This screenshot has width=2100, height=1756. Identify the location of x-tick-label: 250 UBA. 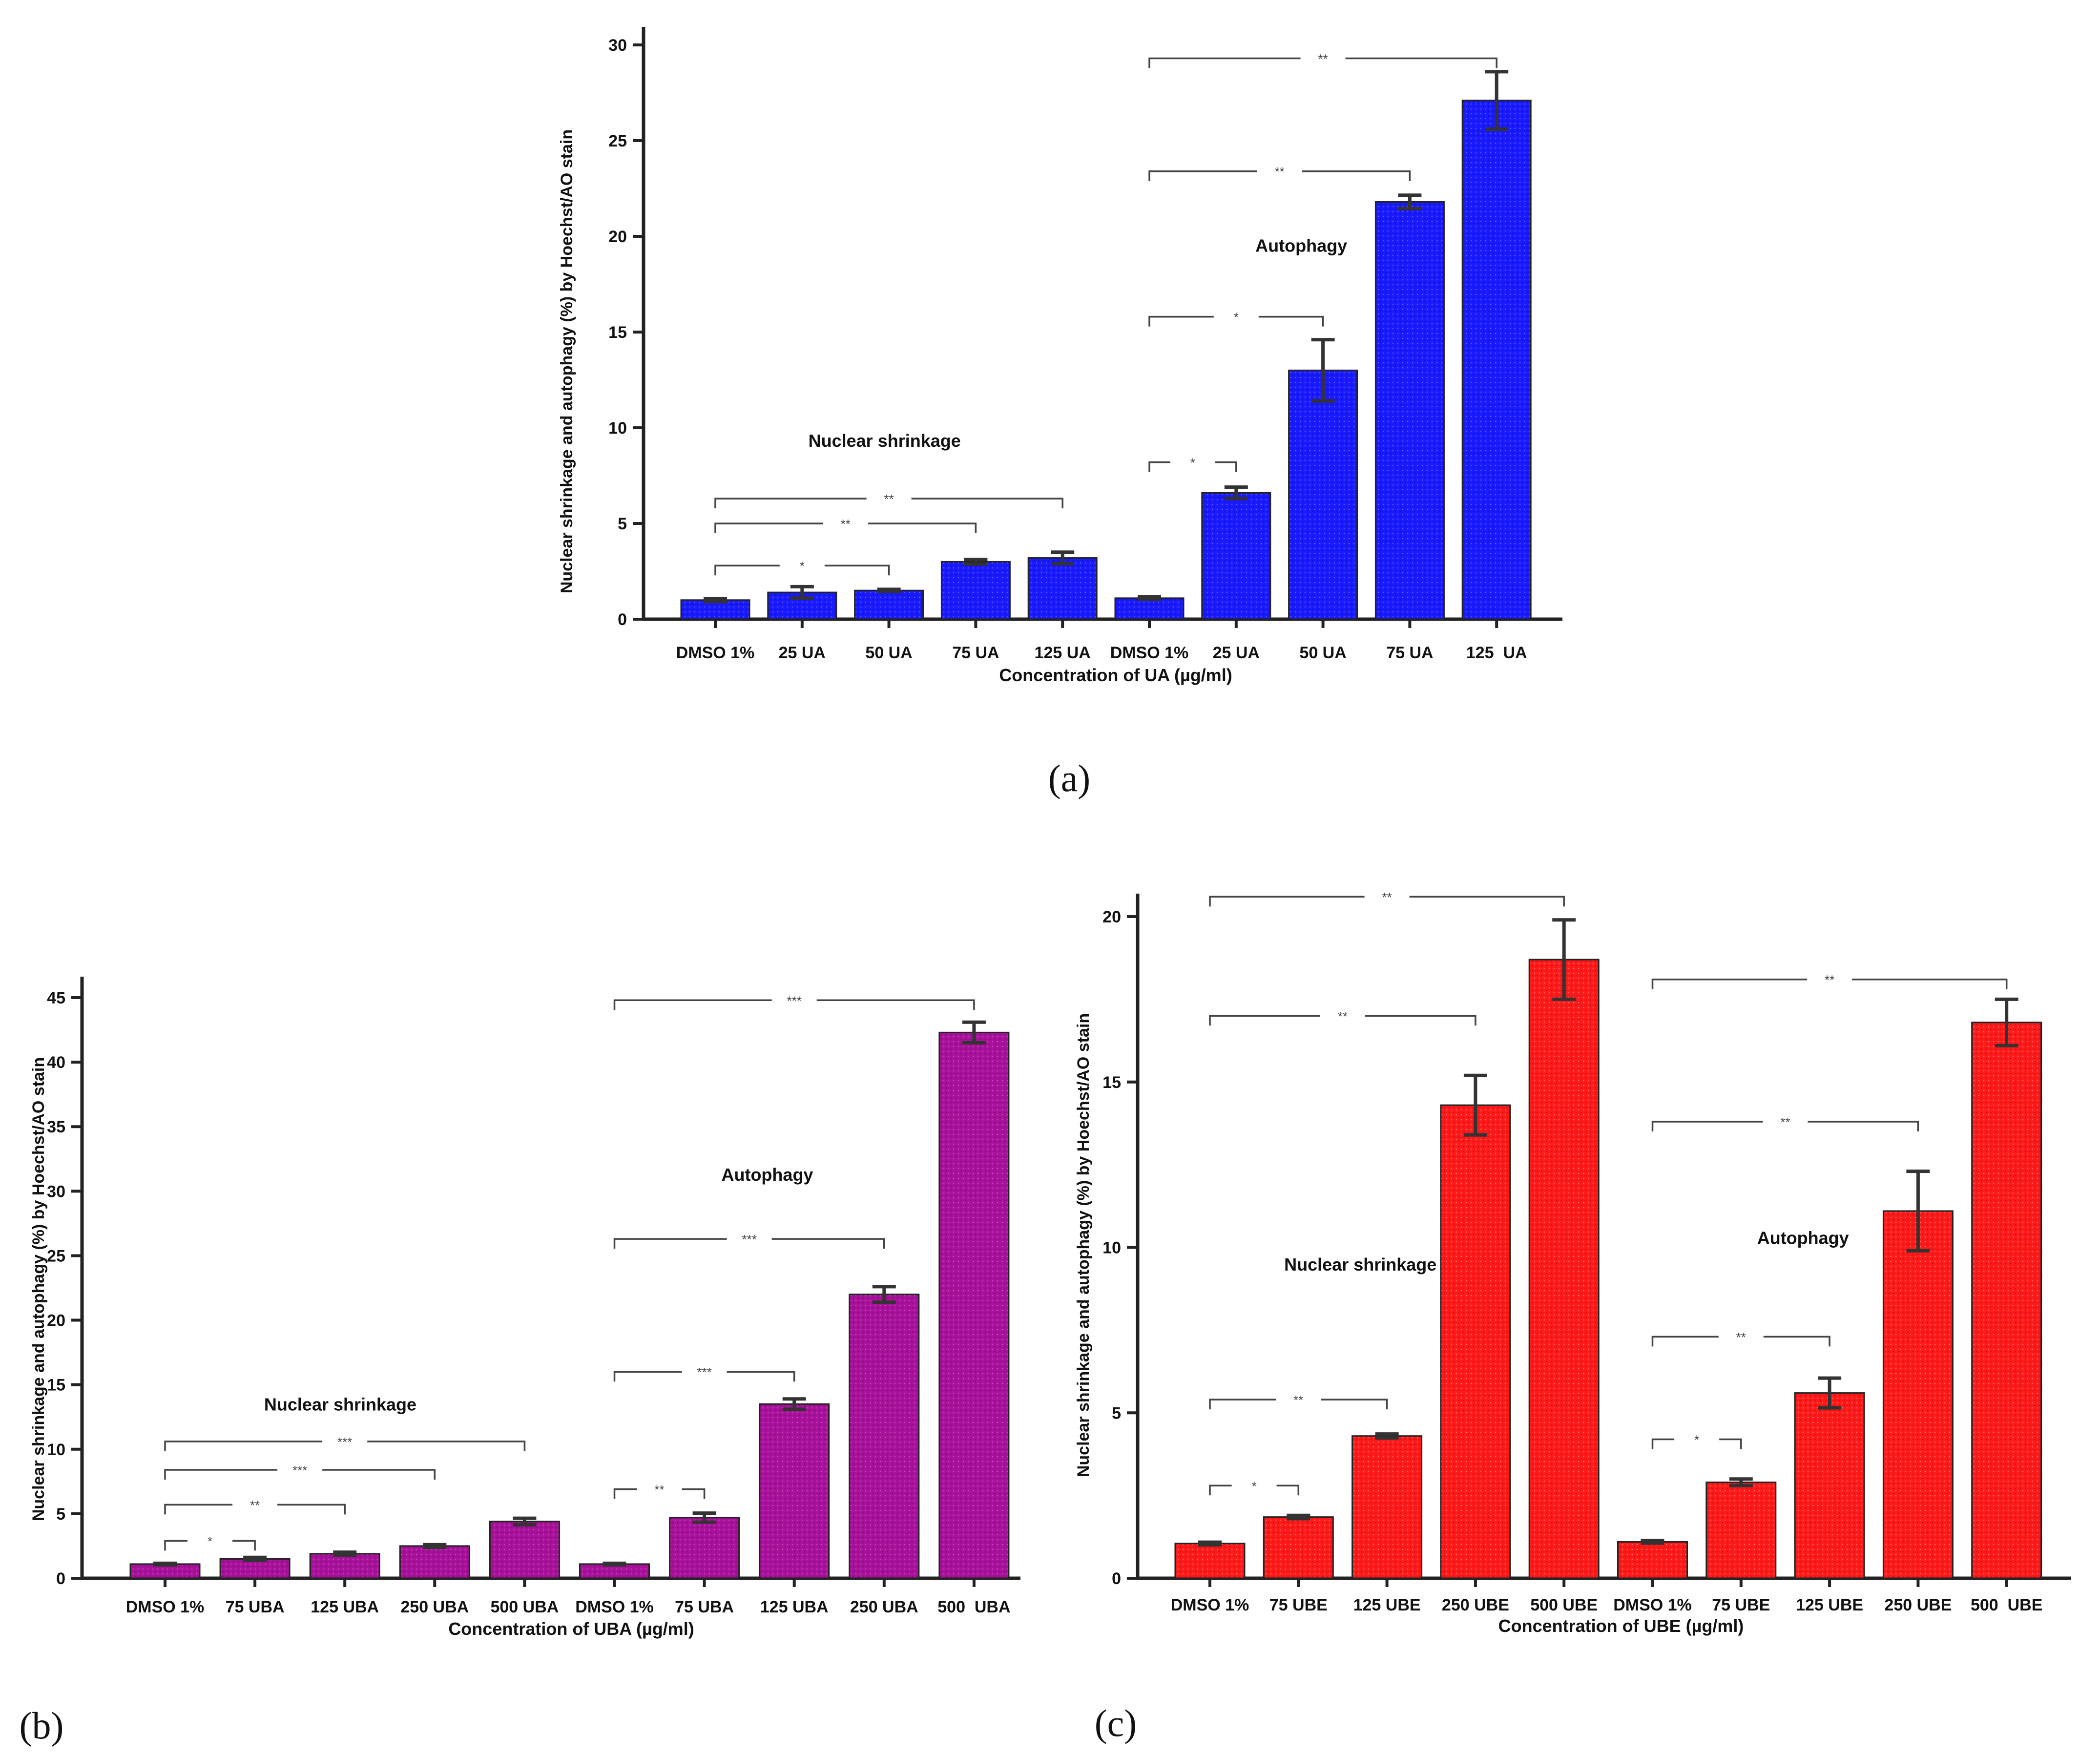
(434, 1607).